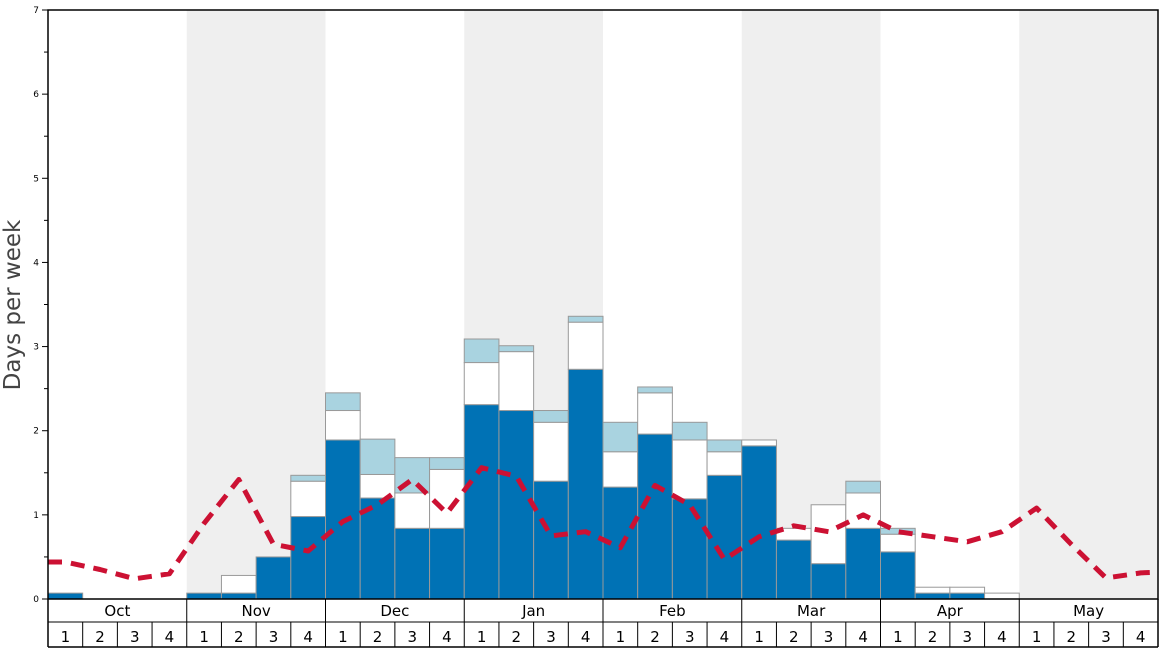 The height and width of the screenshot is (648, 1168). I want to click on y-tick-label: 5, so click(36, 179).